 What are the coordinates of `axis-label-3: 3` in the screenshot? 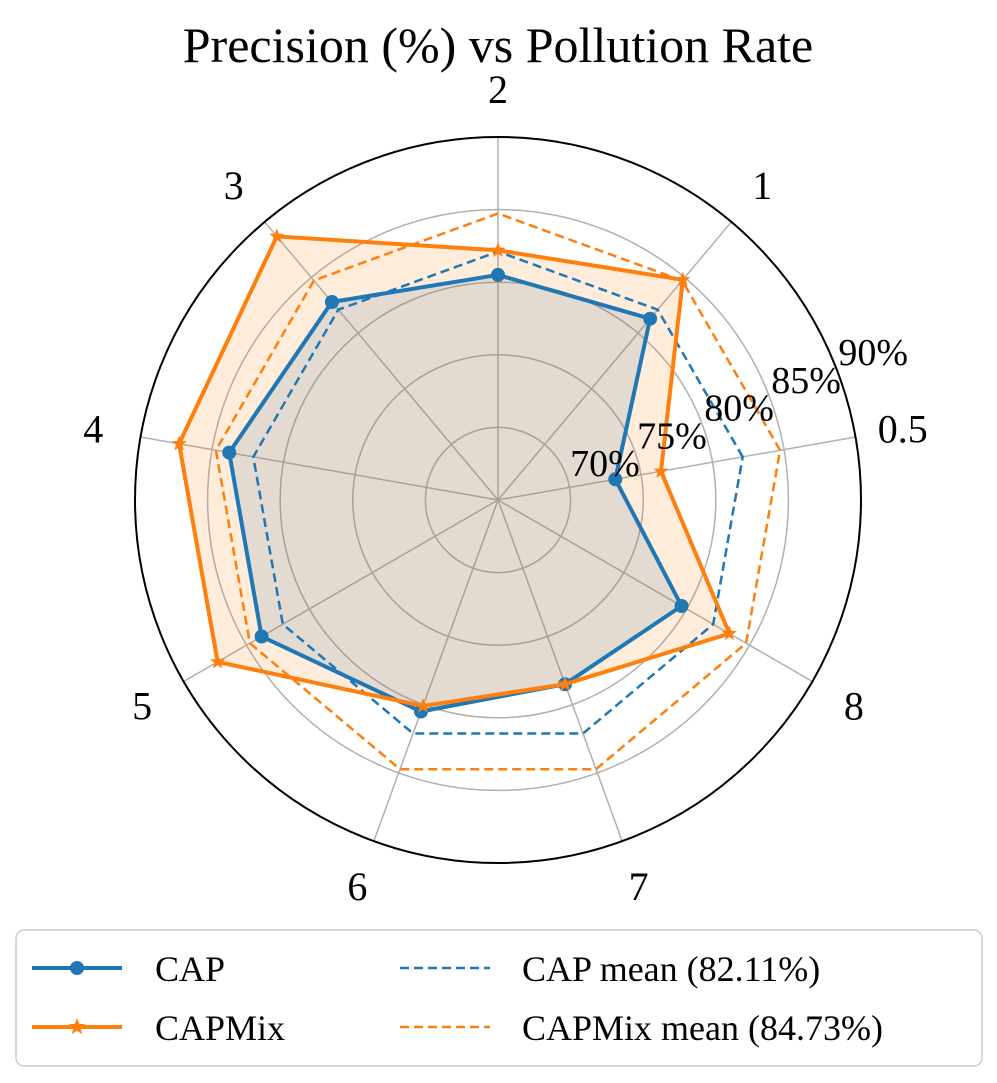 It's located at (234, 185).